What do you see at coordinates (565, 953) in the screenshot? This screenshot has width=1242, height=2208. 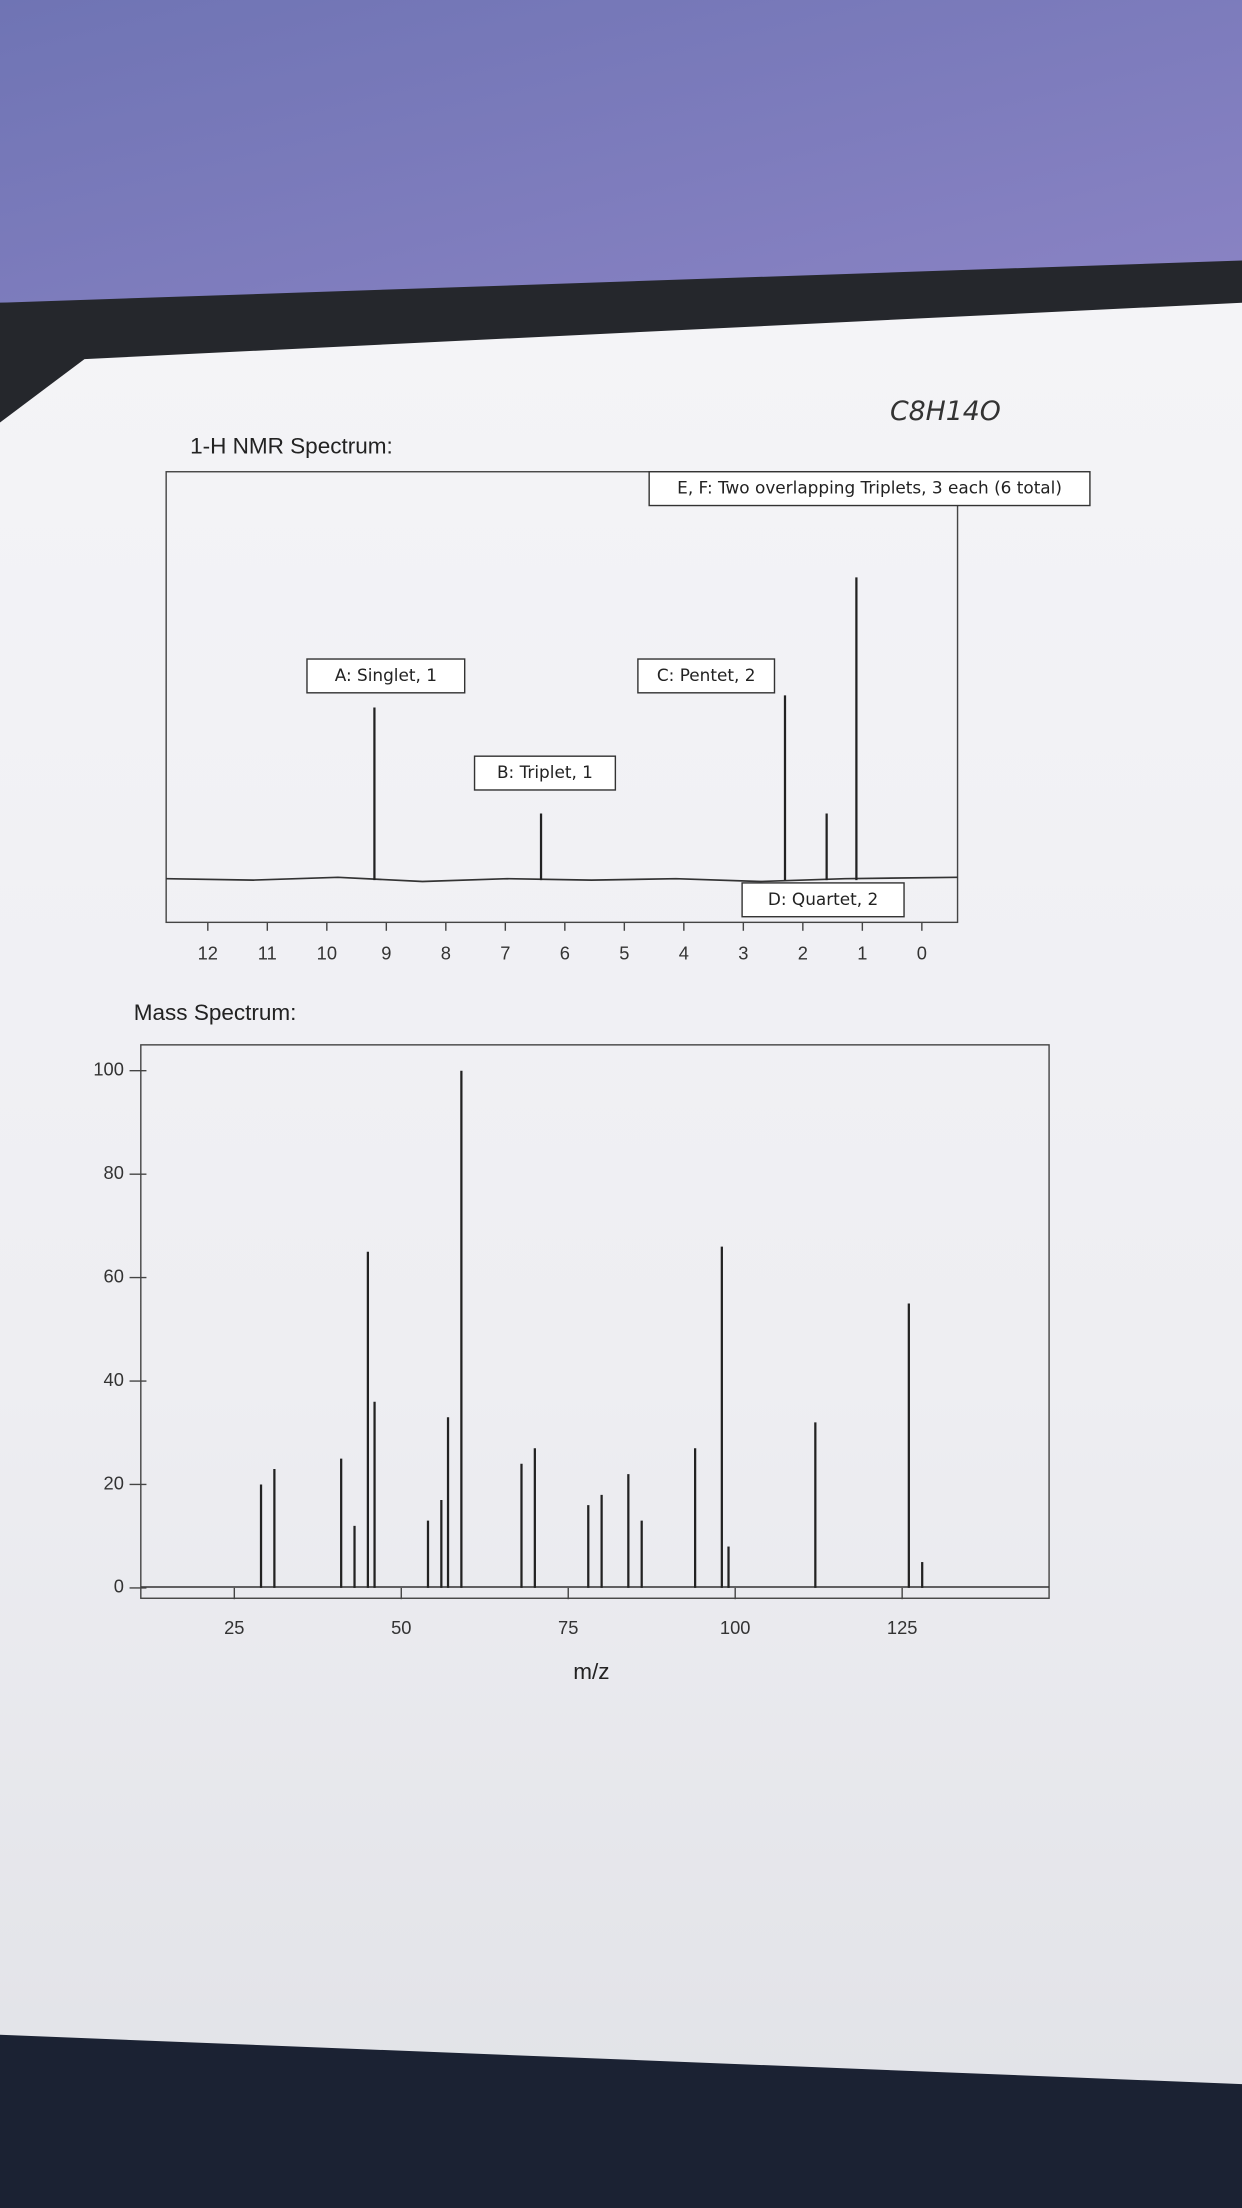 I see `x-tick-label: 6` at bounding box center [565, 953].